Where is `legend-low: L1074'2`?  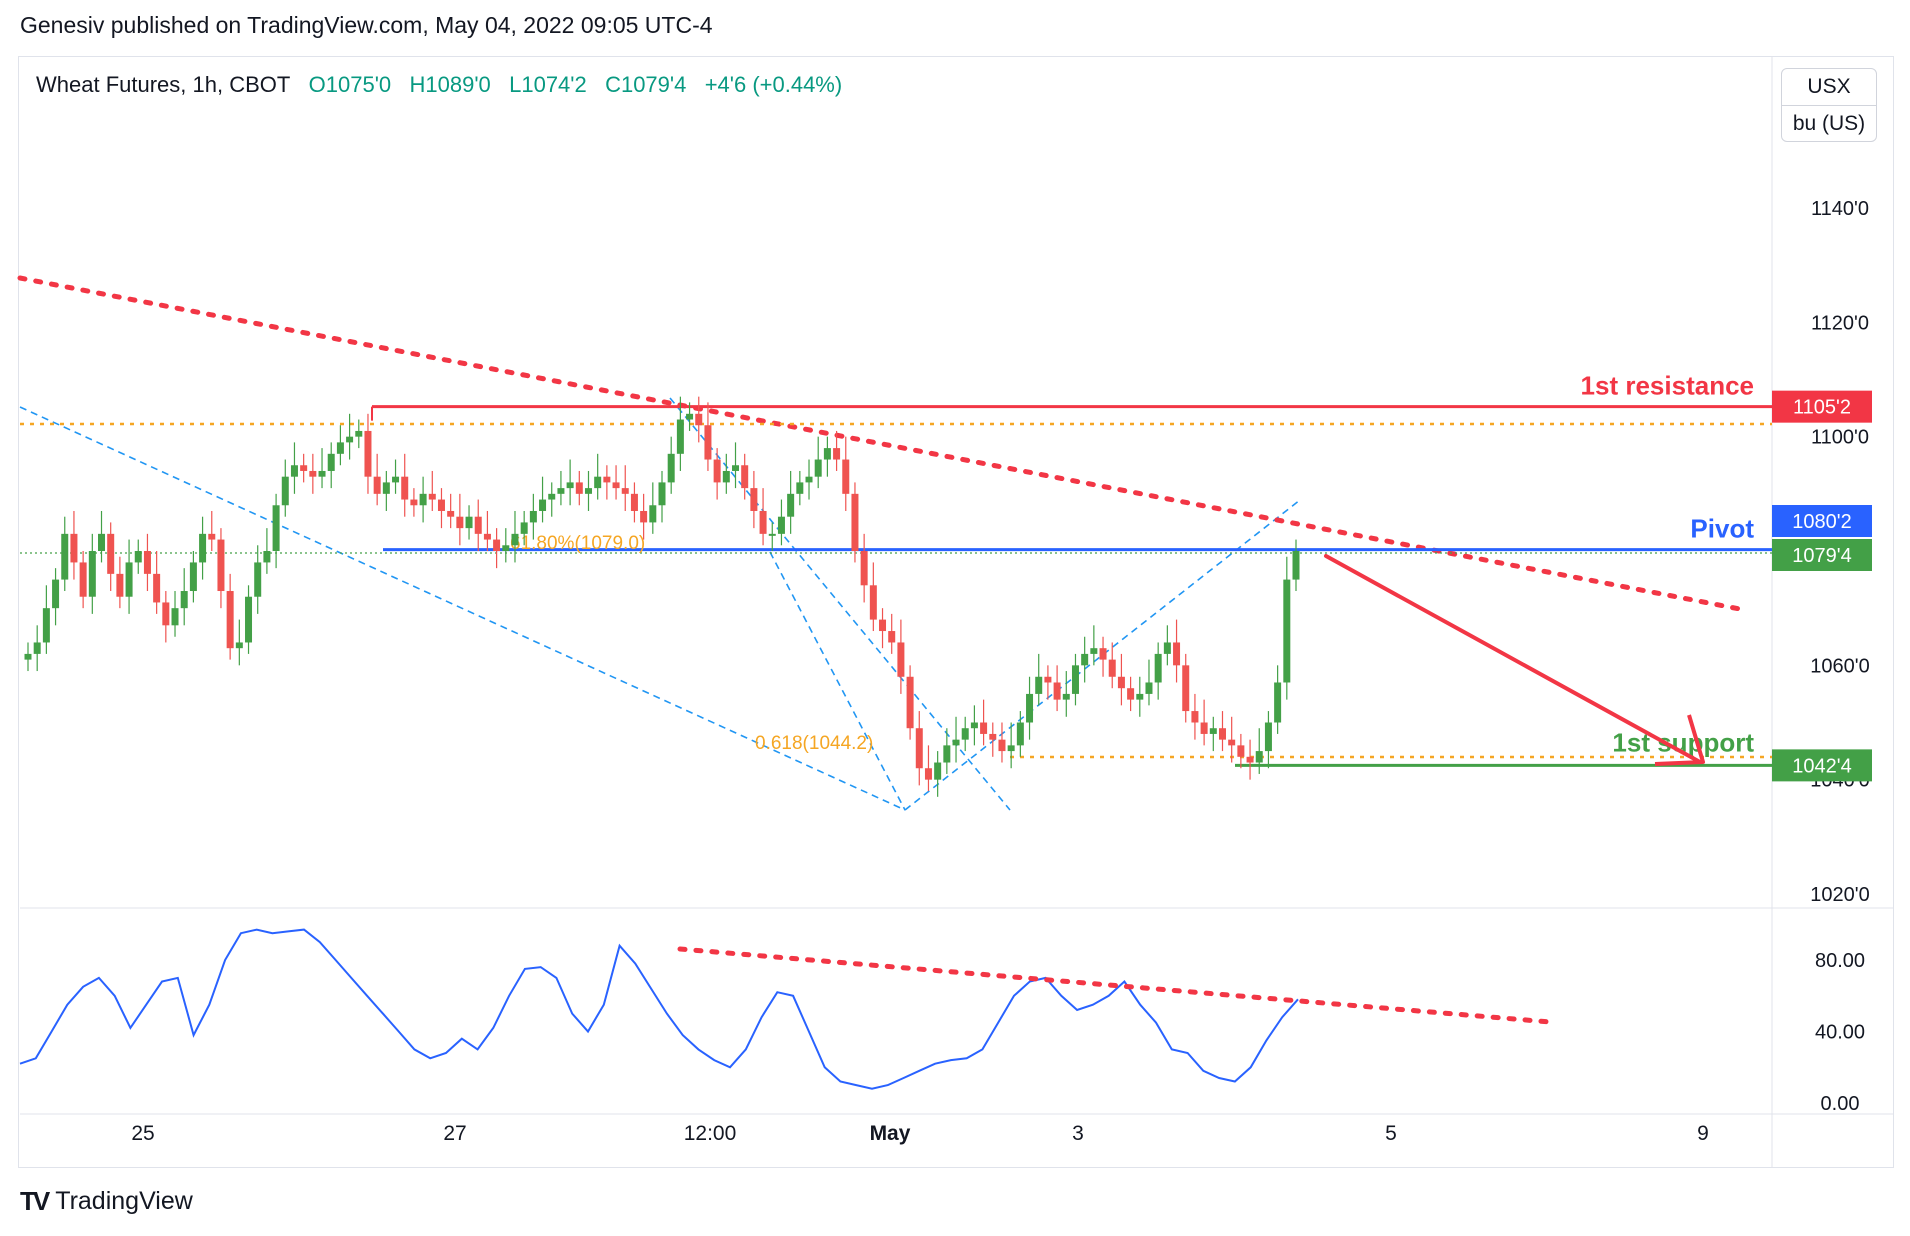 legend-low: L1074'2 is located at coordinates (548, 84).